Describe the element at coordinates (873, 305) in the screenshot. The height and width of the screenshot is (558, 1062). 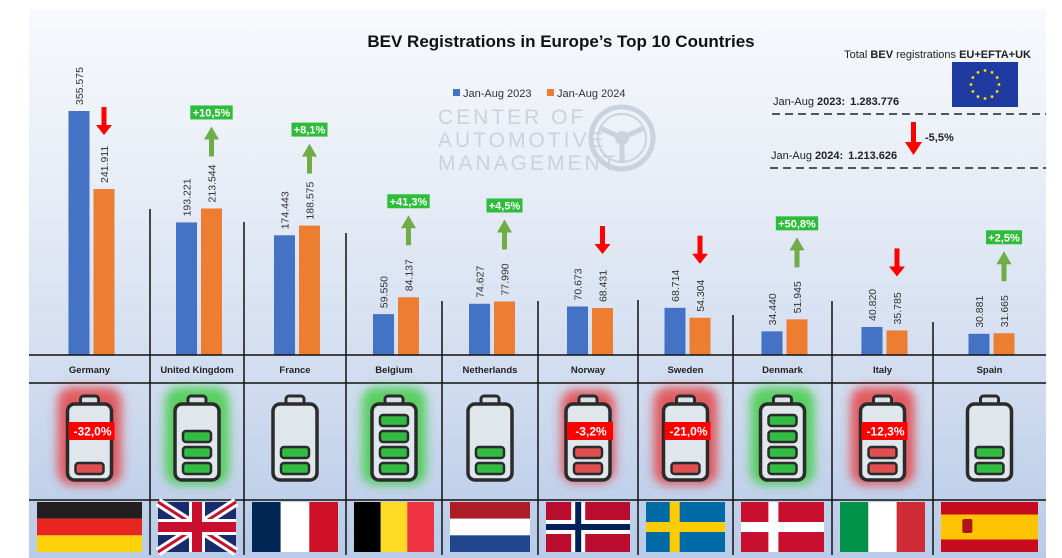
I see `value-label-2023: 40.820` at that location.